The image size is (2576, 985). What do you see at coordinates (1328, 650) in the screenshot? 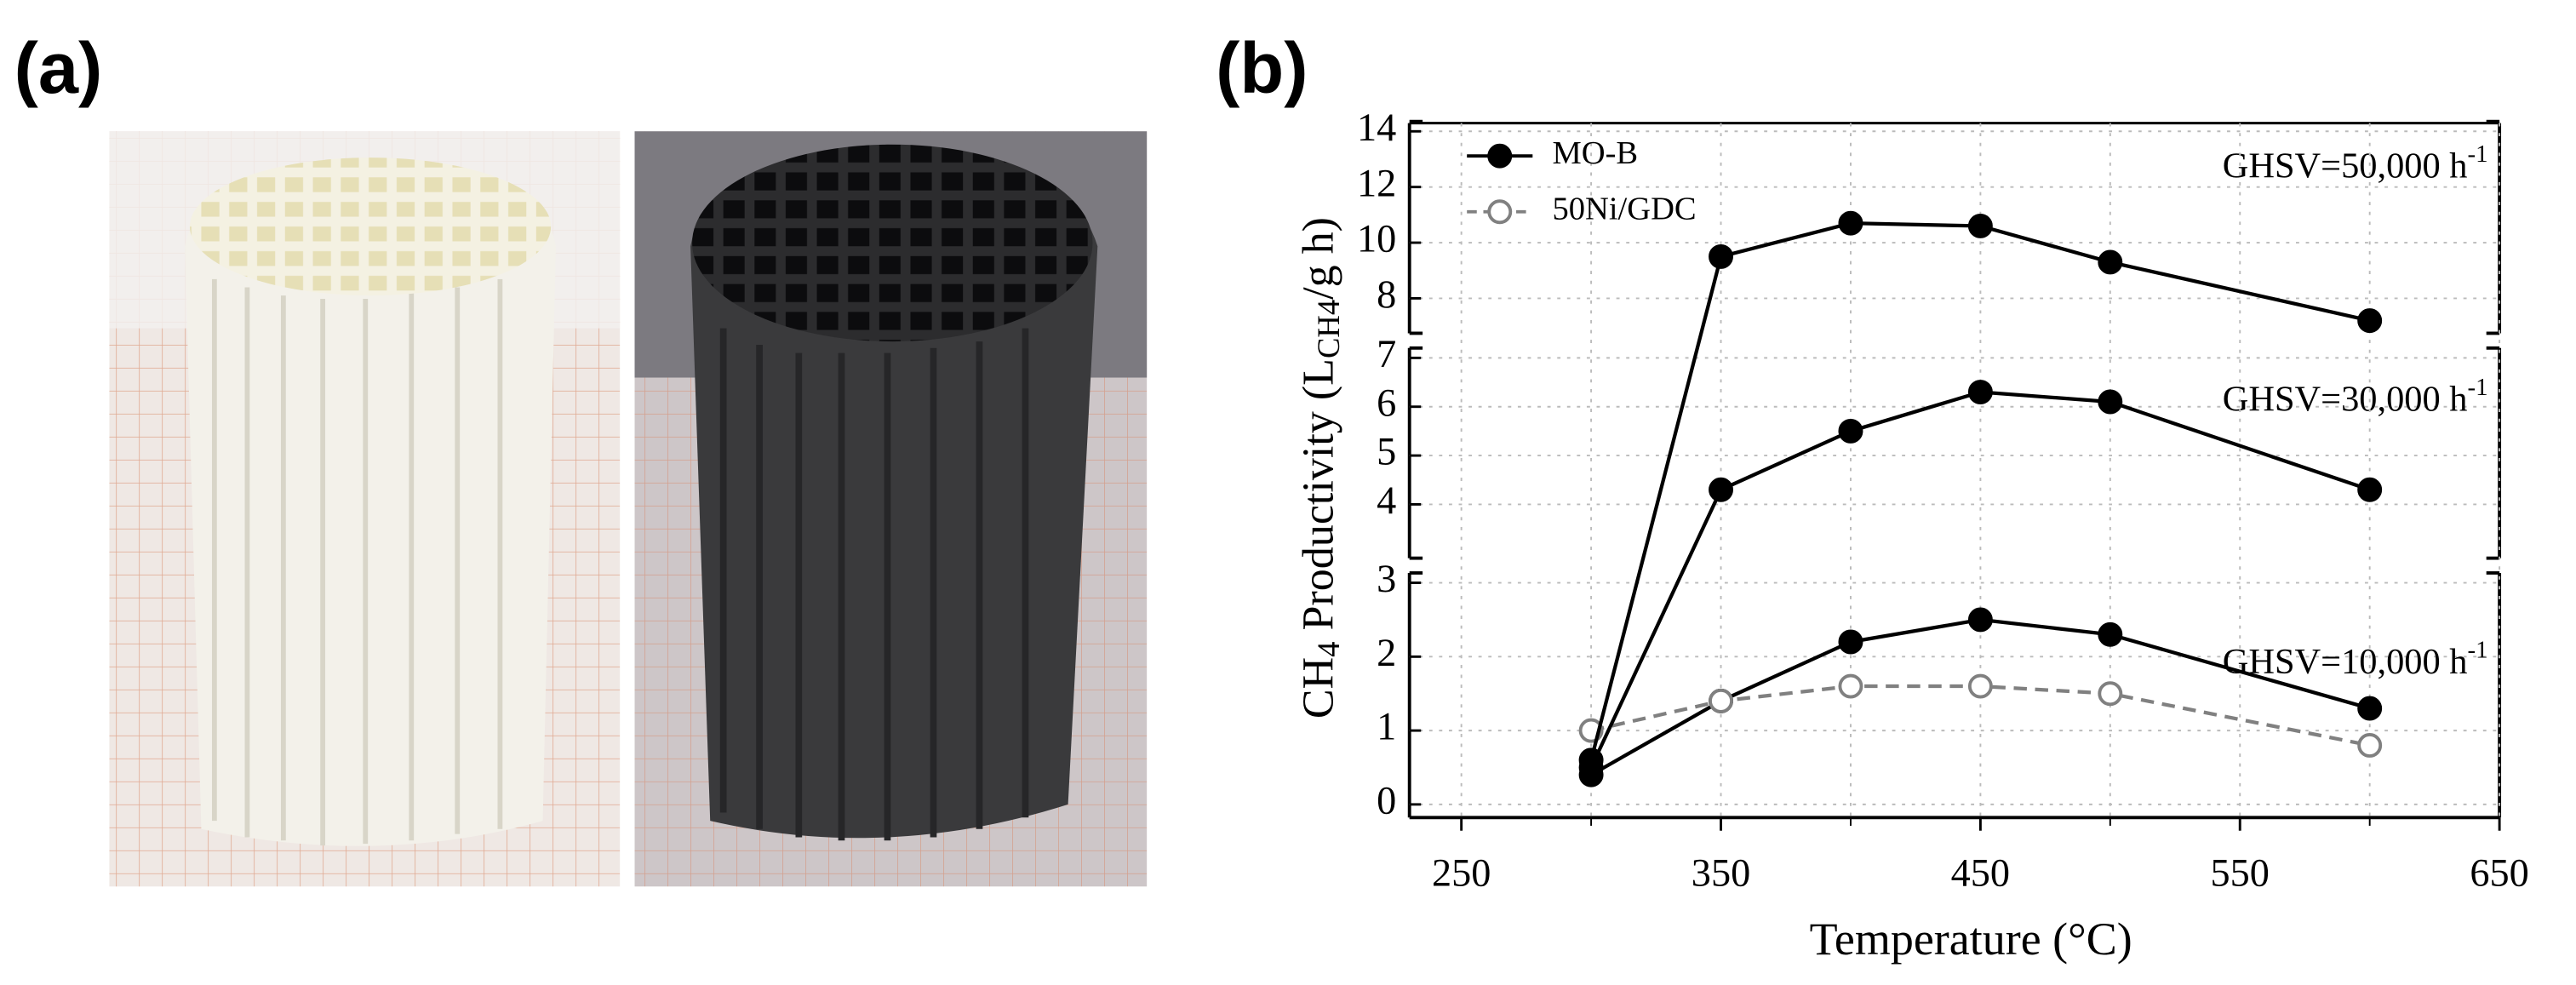
I see `y-axis-title-part: 4` at bounding box center [1328, 650].